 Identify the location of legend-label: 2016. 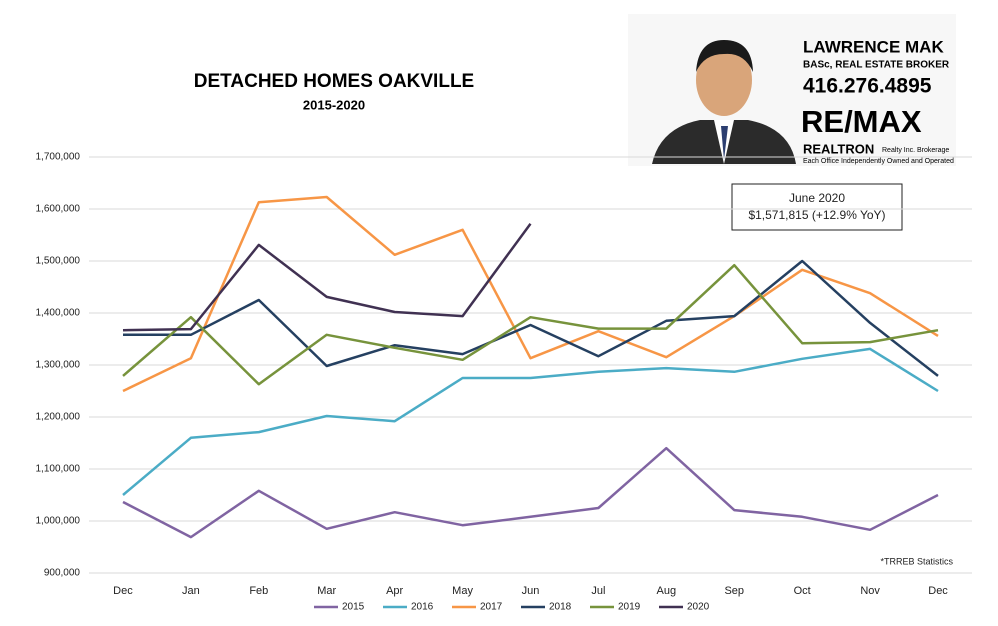
(422, 607).